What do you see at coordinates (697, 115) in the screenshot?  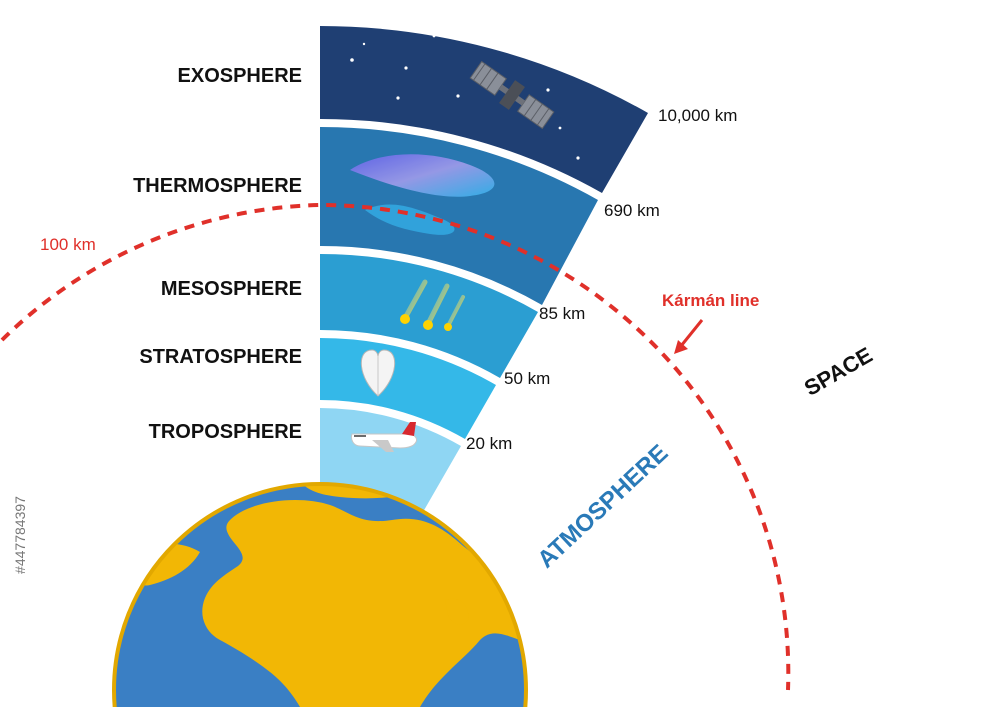 I see `altitude-label-exosphere: 10,000 km` at bounding box center [697, 115].